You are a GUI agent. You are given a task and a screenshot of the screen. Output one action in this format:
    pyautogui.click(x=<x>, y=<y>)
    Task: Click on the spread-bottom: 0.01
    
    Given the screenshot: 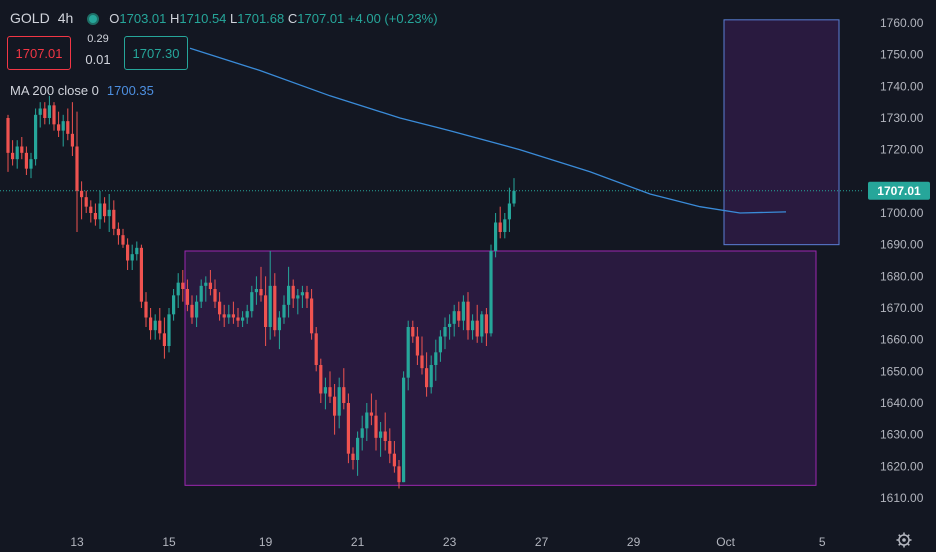 What is the action you would take?
    pyautogui.click(x=98, y=59)
    